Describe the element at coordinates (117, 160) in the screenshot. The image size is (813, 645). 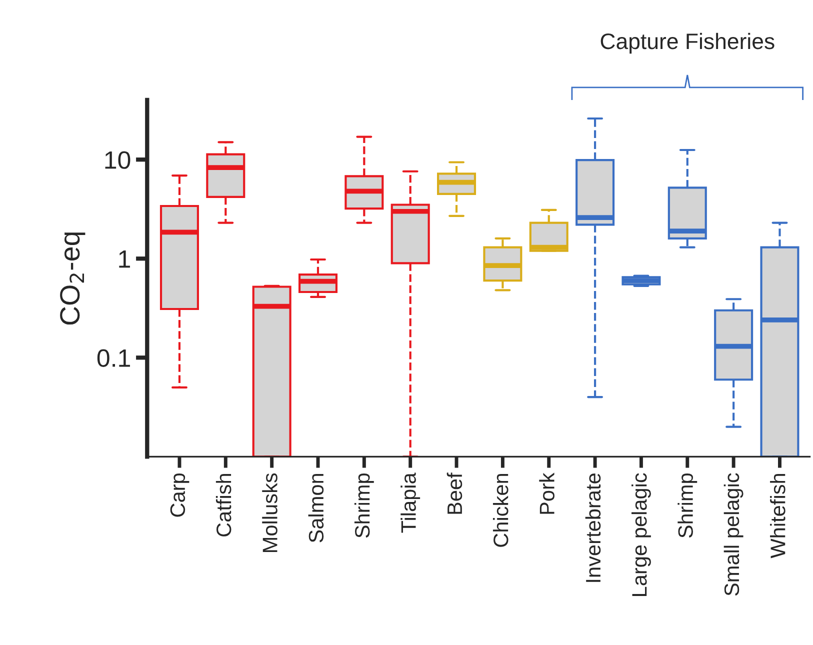
I see `y-tick-label: 10` at that location.